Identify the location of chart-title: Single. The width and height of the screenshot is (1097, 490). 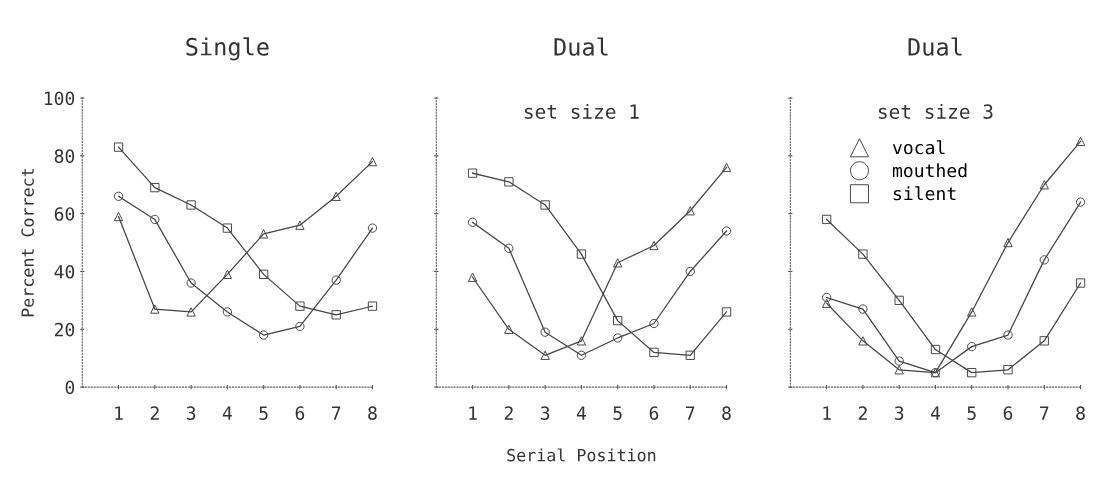
(227, 49).